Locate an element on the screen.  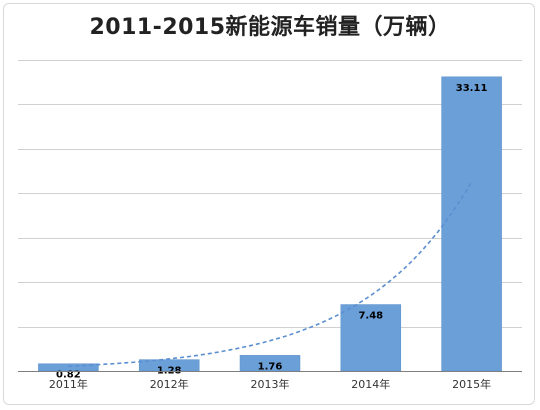
data-label: 33.11 is located at coordinates (472, 88).